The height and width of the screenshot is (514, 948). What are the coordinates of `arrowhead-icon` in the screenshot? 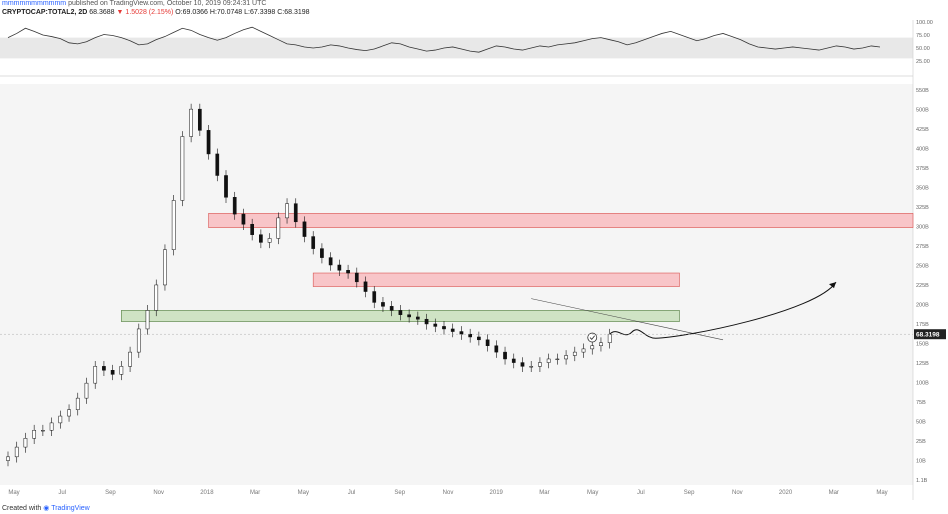 It's located at (832, 285).